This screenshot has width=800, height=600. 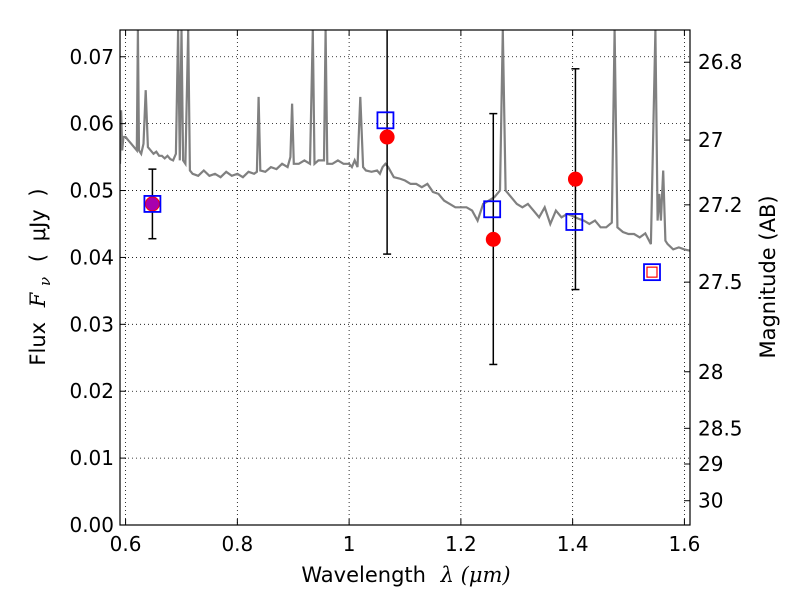 I want to click on magnitude-tick-label: 27.5, so click(x=720, y=282).